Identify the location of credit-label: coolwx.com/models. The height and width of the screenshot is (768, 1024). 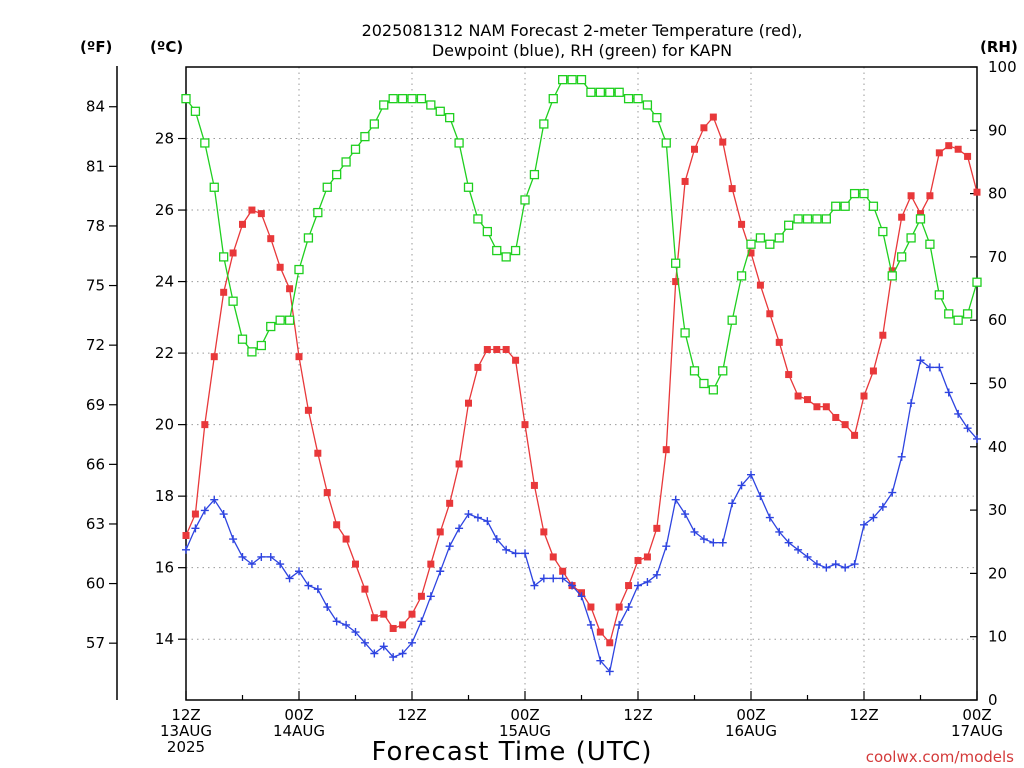
(940, 757).